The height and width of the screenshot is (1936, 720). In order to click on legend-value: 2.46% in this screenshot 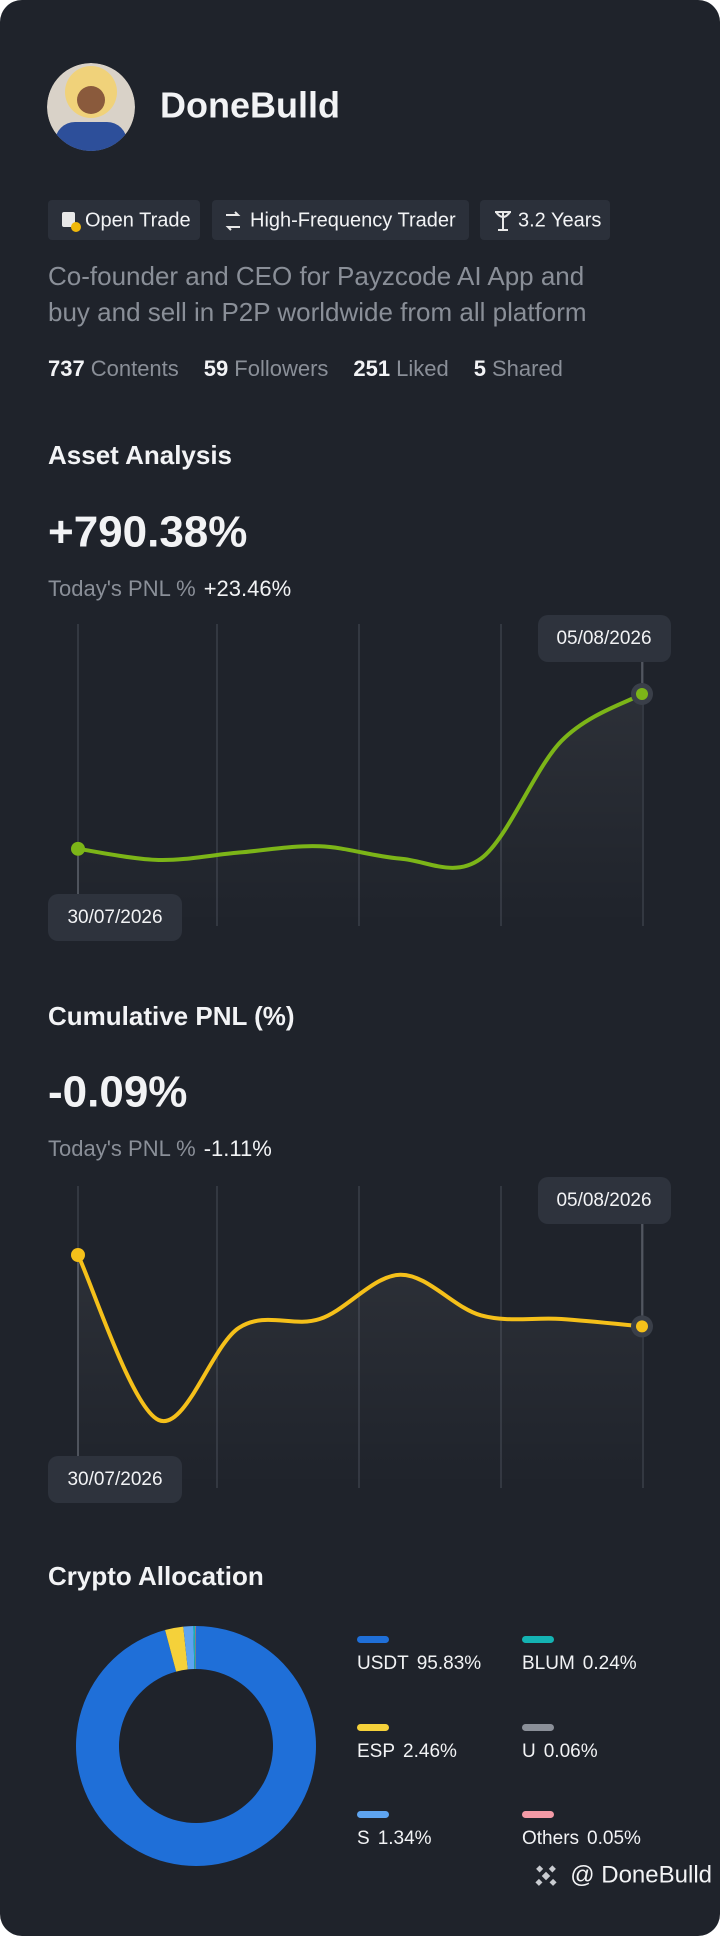, I will do `click(430, 1751)`.